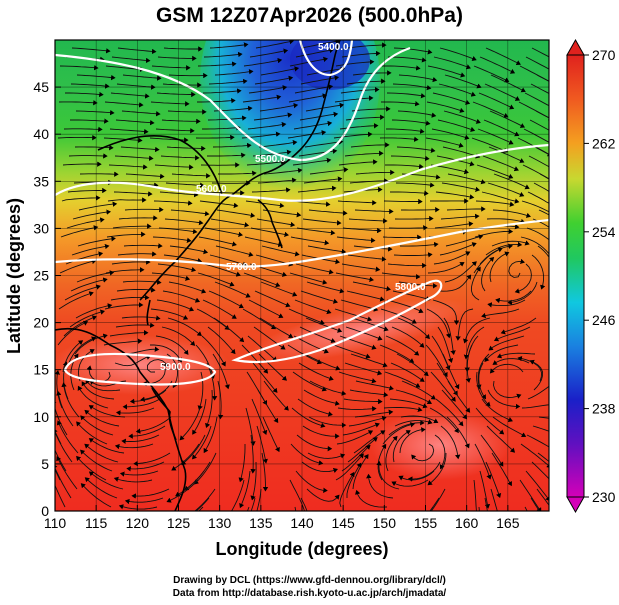  What do you see at coordinates (55, 523) in the screenshot?
I see `x-tick-label: 110` at bounding box center [55, 523].